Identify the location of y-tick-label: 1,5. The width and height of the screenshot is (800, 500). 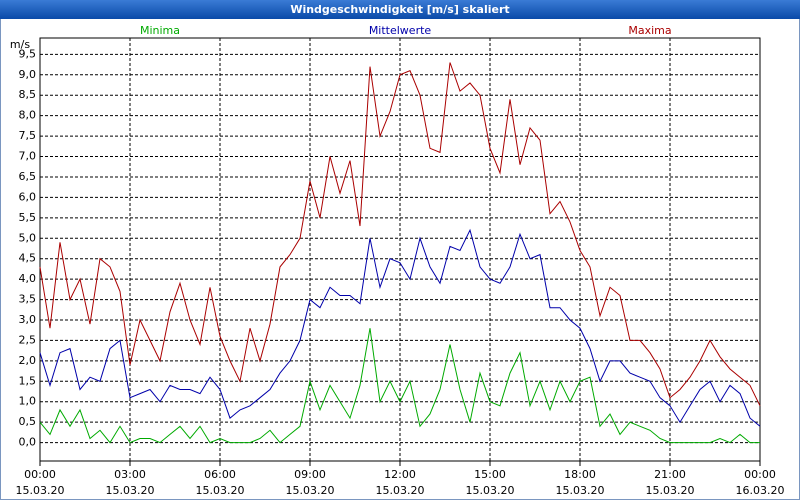
(28, 380).